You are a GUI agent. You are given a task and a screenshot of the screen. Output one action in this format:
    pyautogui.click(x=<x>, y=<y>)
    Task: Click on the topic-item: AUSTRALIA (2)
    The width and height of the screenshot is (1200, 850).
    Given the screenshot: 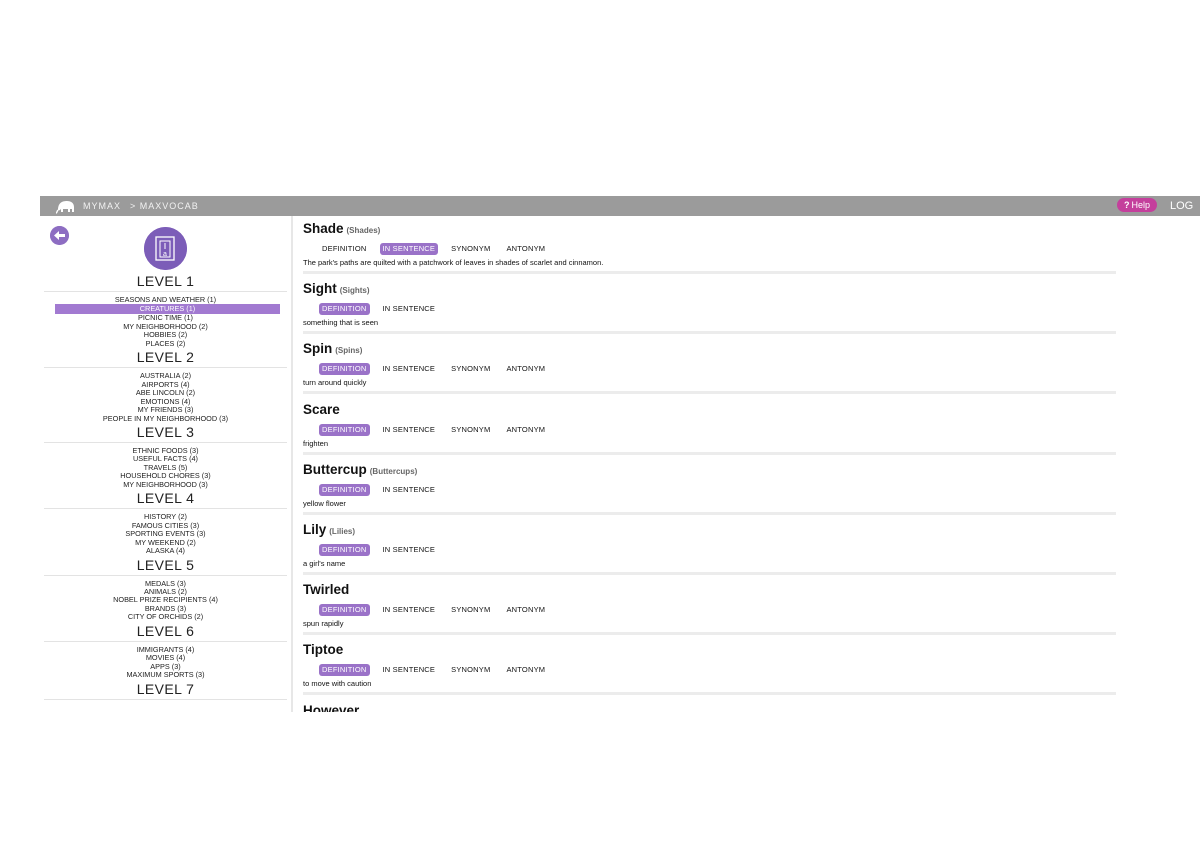 What is the action you would take?
    pyautogui.click(x=165, y=376)
    